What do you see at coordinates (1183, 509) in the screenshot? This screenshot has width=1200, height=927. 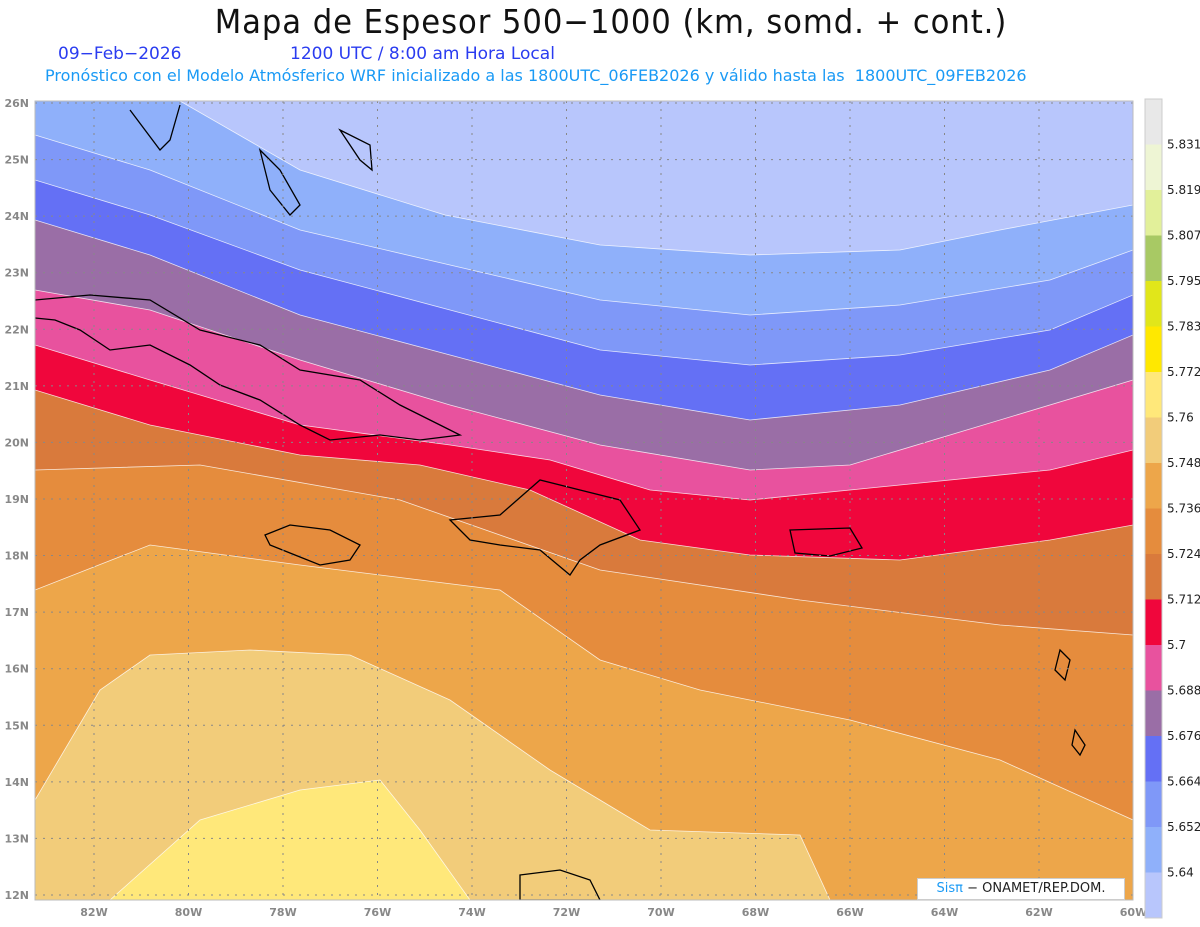 I see `colorbar-label: 5.736` at bounding box center [1183, 509].